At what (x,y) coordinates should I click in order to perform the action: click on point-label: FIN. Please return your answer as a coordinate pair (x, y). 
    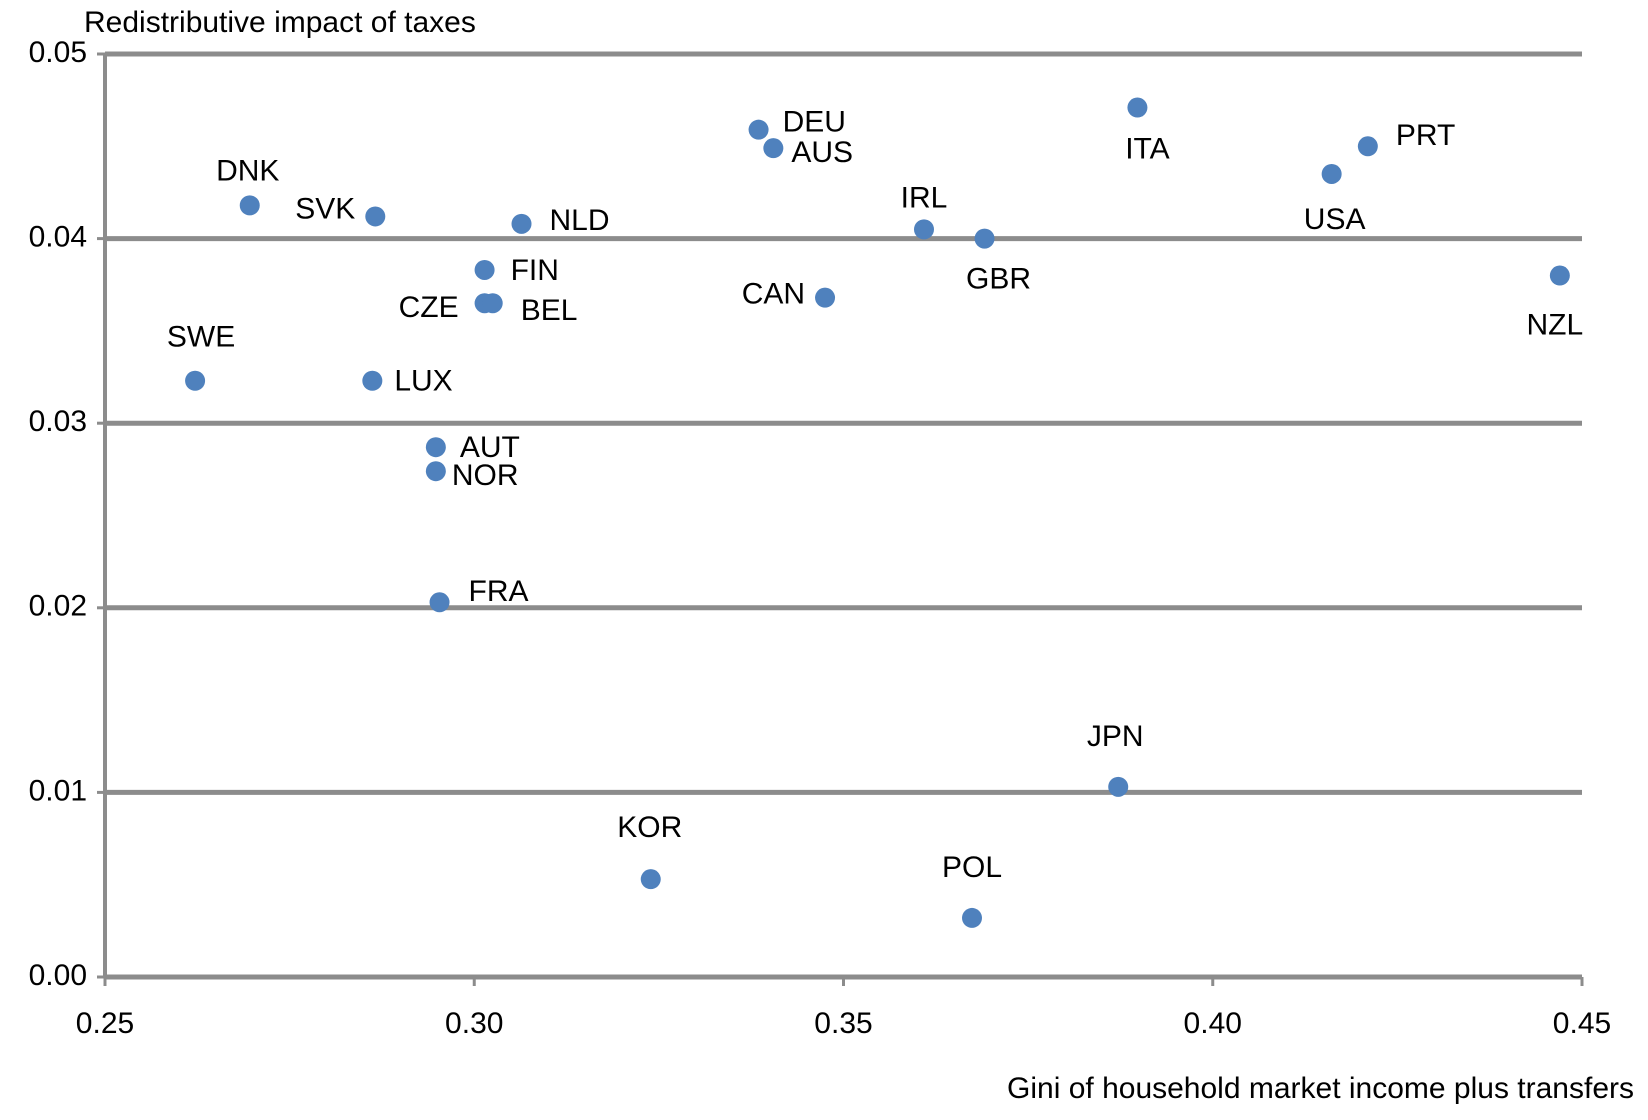
    Looking at the image, I should click on (535, 270).